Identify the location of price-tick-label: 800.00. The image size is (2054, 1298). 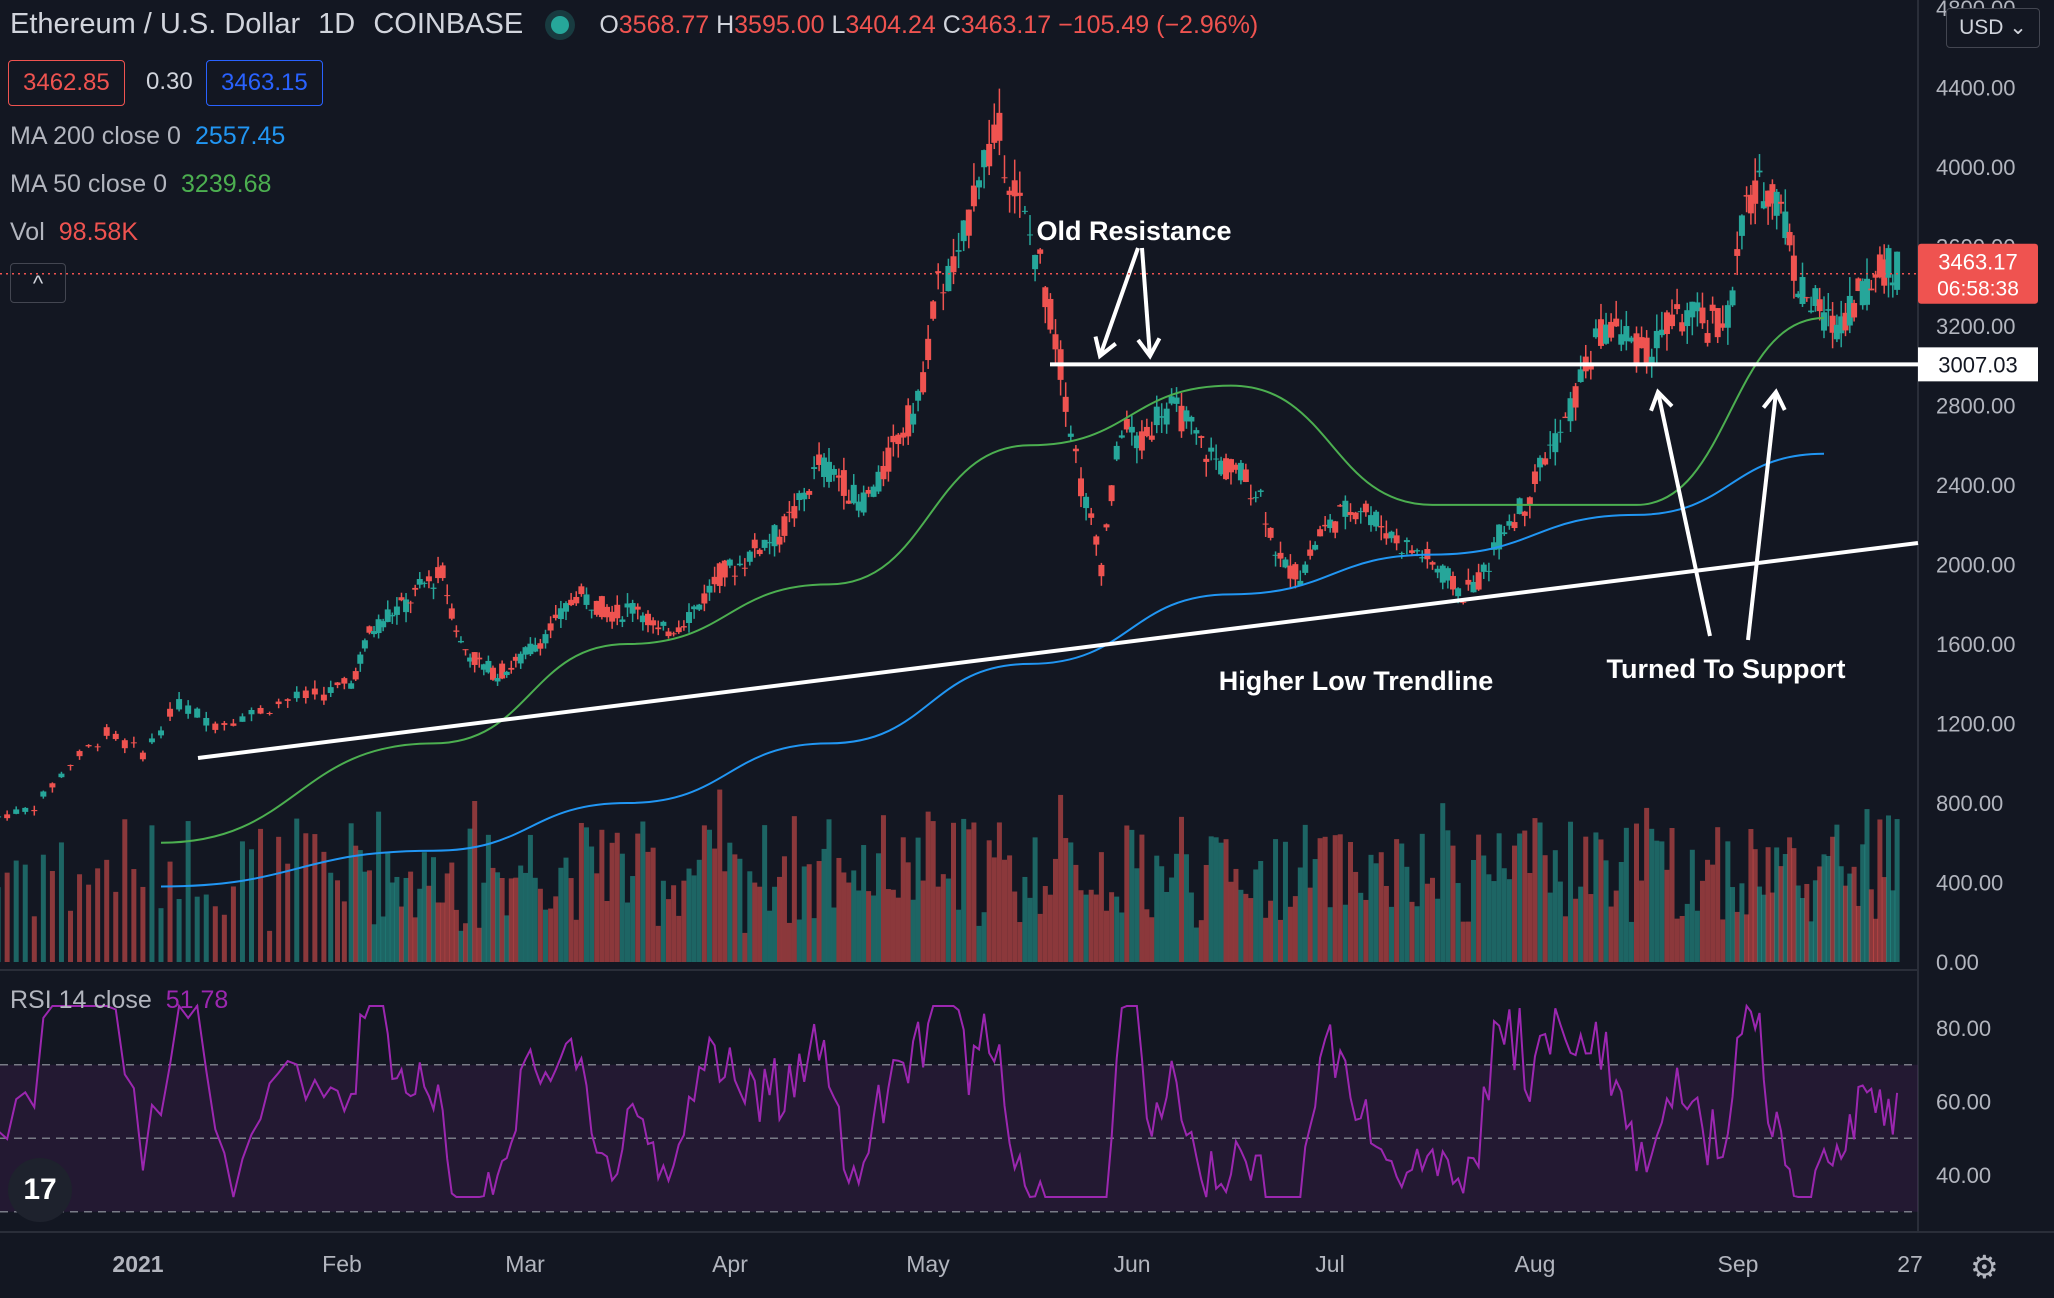
(1969, 803).